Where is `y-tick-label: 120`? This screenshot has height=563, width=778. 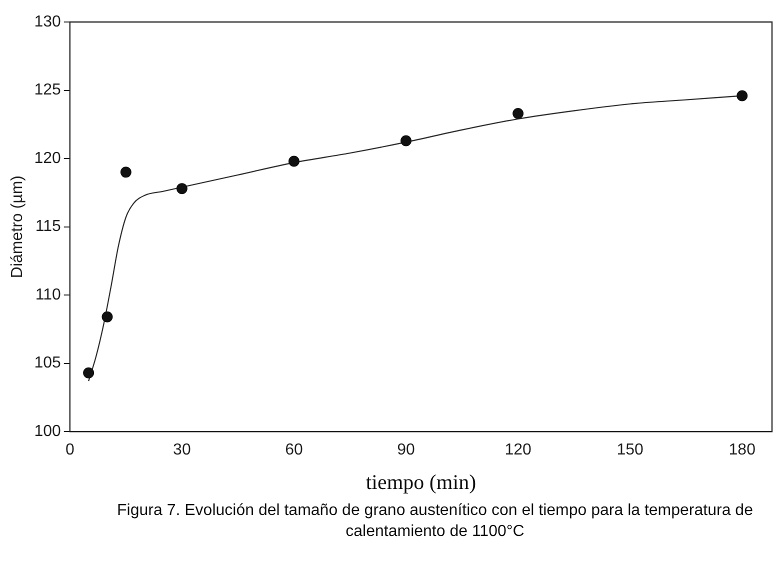 y-tick-label: 120 is located at coordinates (47, 158).